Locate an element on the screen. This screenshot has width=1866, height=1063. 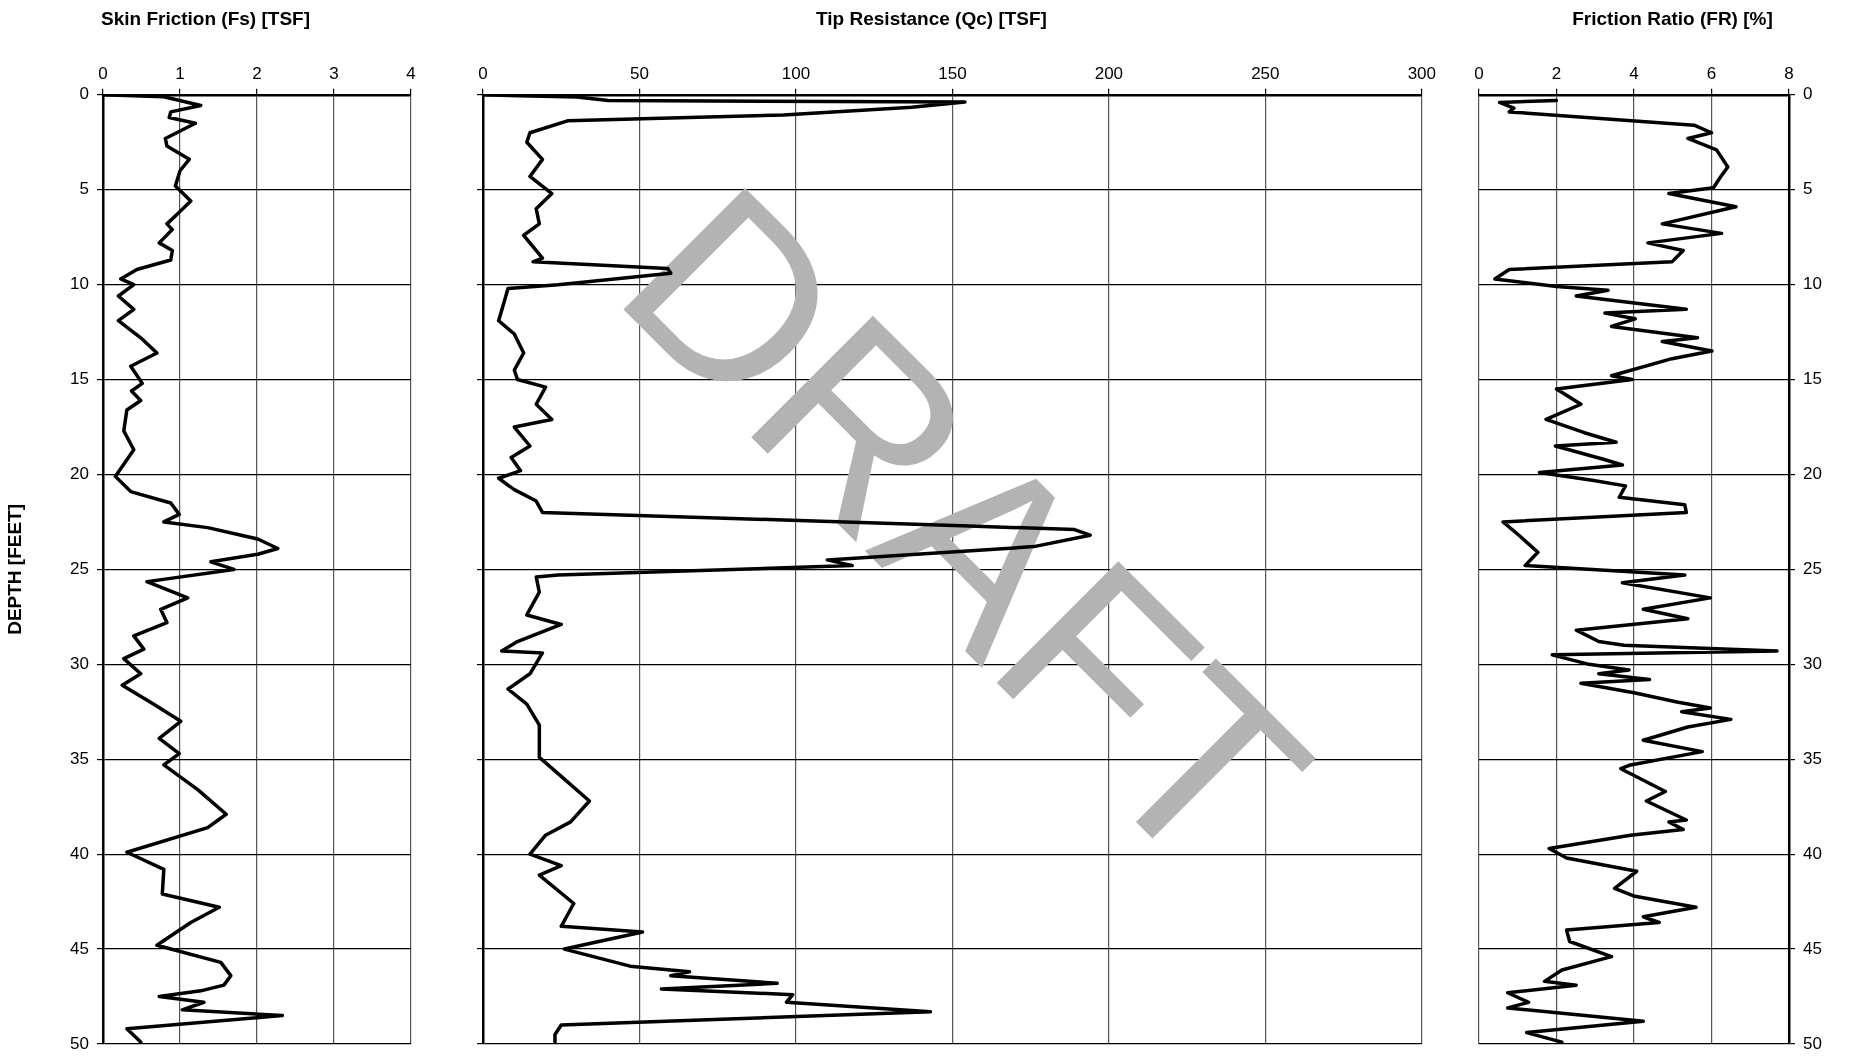
x-tick-label: 250 is located at coordinates (1265, 74).